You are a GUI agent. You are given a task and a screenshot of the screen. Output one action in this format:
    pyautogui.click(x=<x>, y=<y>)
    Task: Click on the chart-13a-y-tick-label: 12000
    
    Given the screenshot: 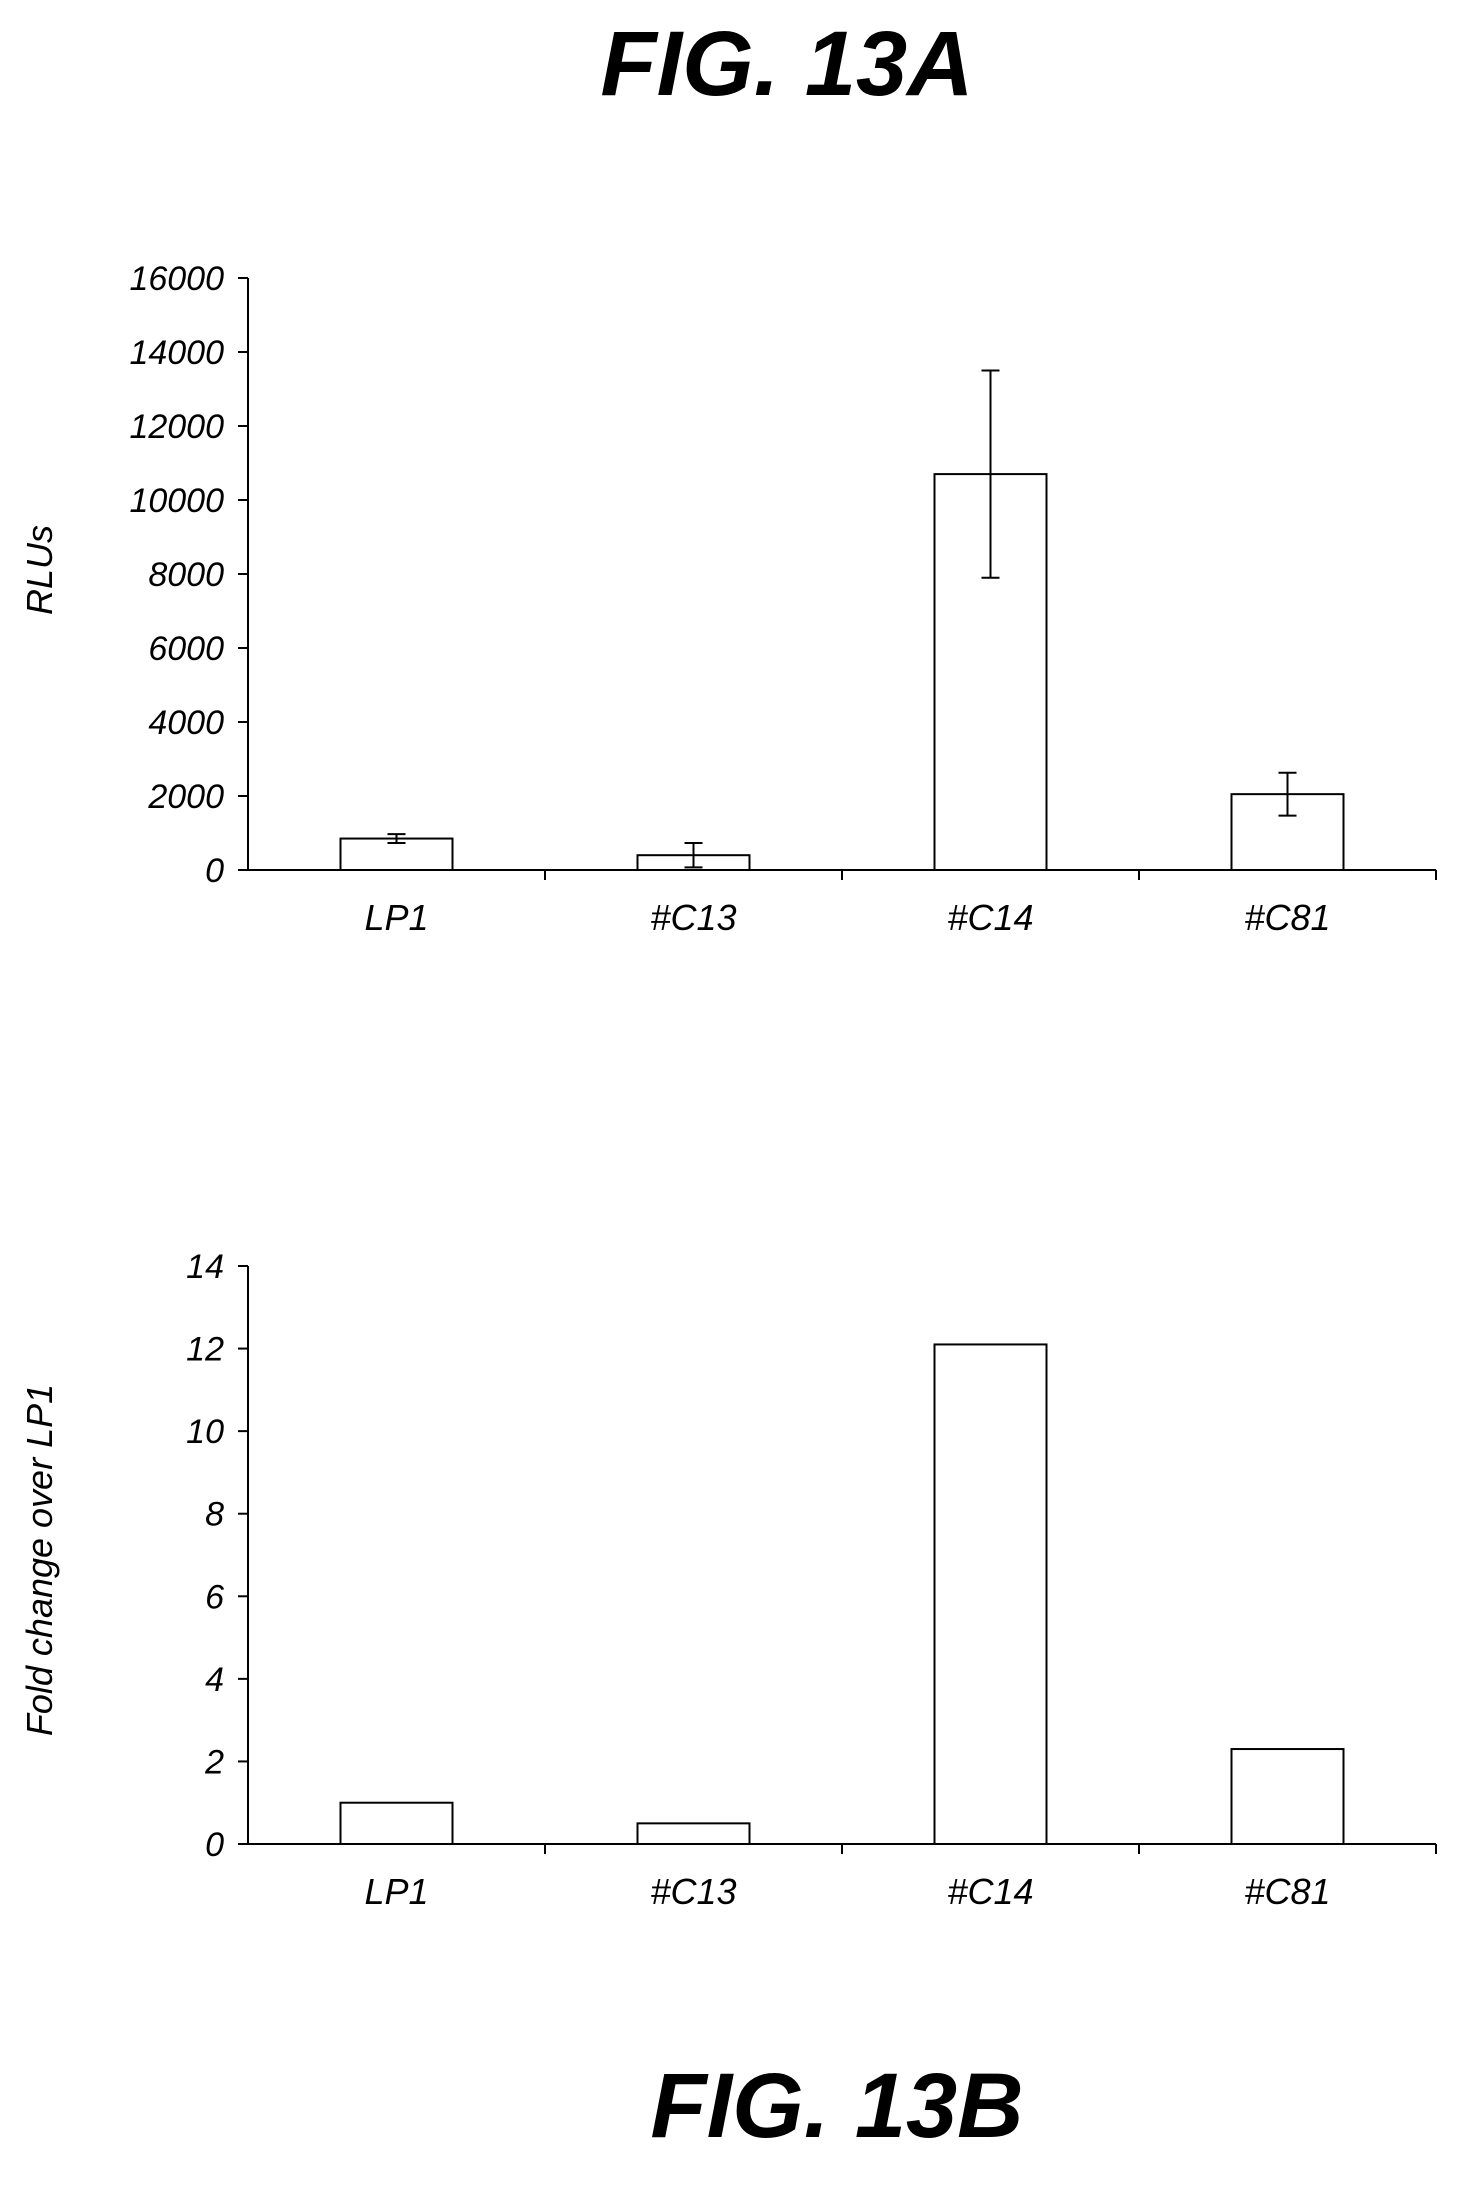 What is the action you would take?
    pyautogui.click(x=176, y=427)
    